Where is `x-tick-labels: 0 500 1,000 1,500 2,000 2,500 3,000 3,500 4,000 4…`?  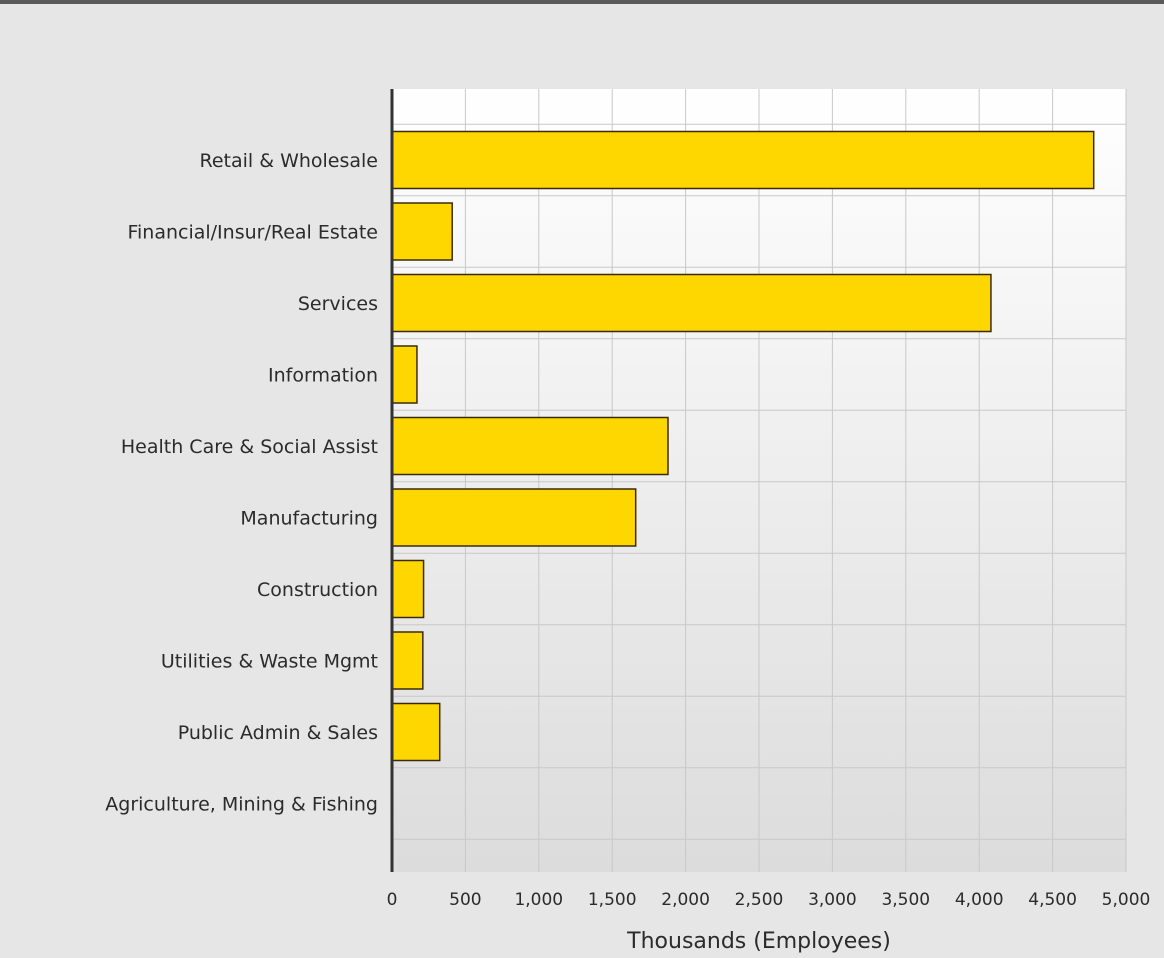
x-tick-labels: 0 500 1,000 1,500 2,000 2,500 3,000 3,500 4,000 4… is located at coordinates (769, 900).